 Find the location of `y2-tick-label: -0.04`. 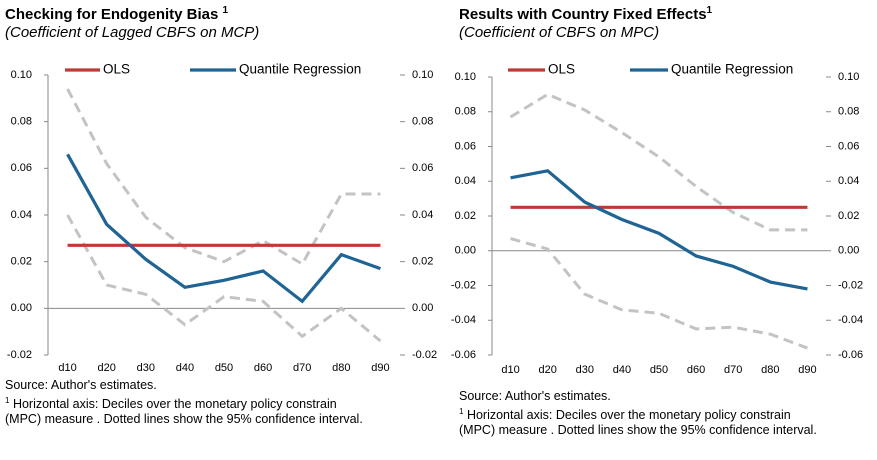

y2-tick-label: -0.04 is located at coordinates (850, 320).